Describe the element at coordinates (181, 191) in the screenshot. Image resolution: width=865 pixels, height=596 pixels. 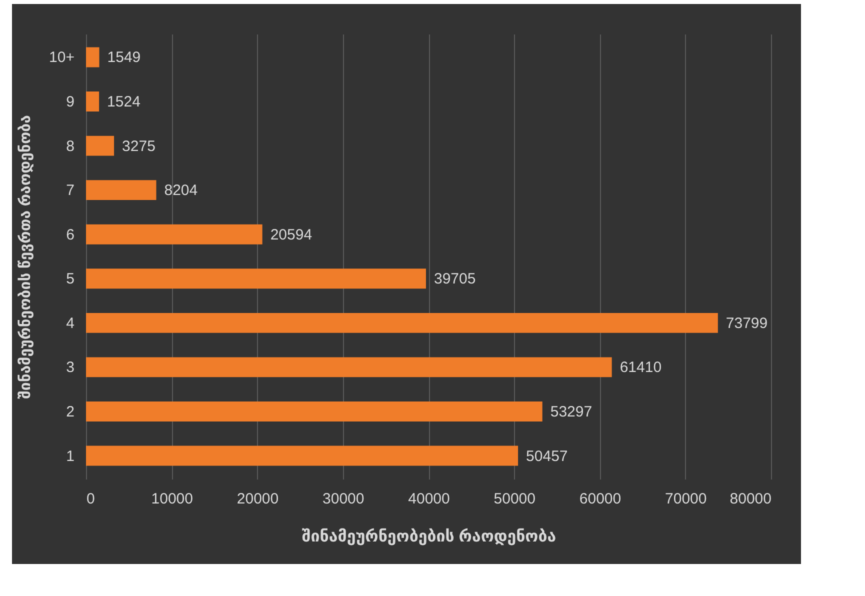
I see `data-label: 8204` at that location.